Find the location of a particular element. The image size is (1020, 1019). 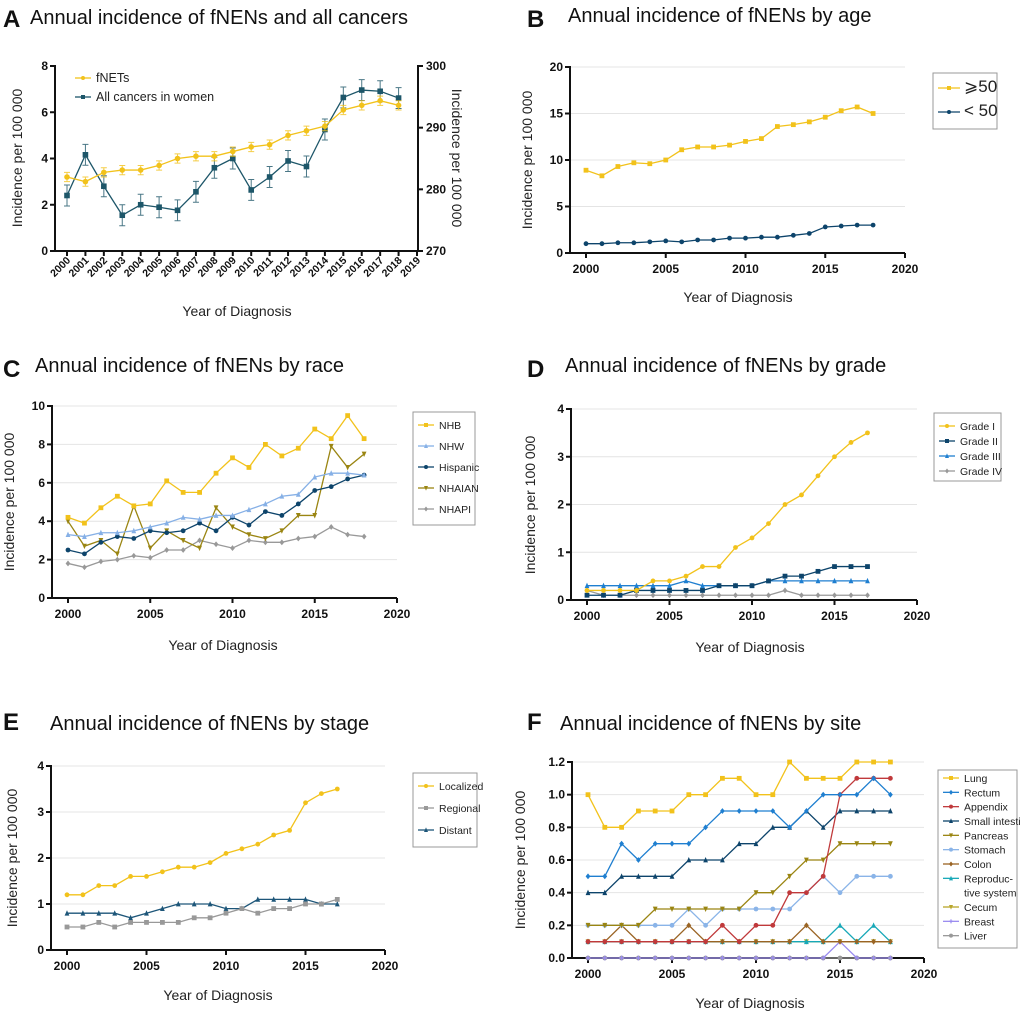

x-tick-label: 2020 is located at coordinates (385, 966).